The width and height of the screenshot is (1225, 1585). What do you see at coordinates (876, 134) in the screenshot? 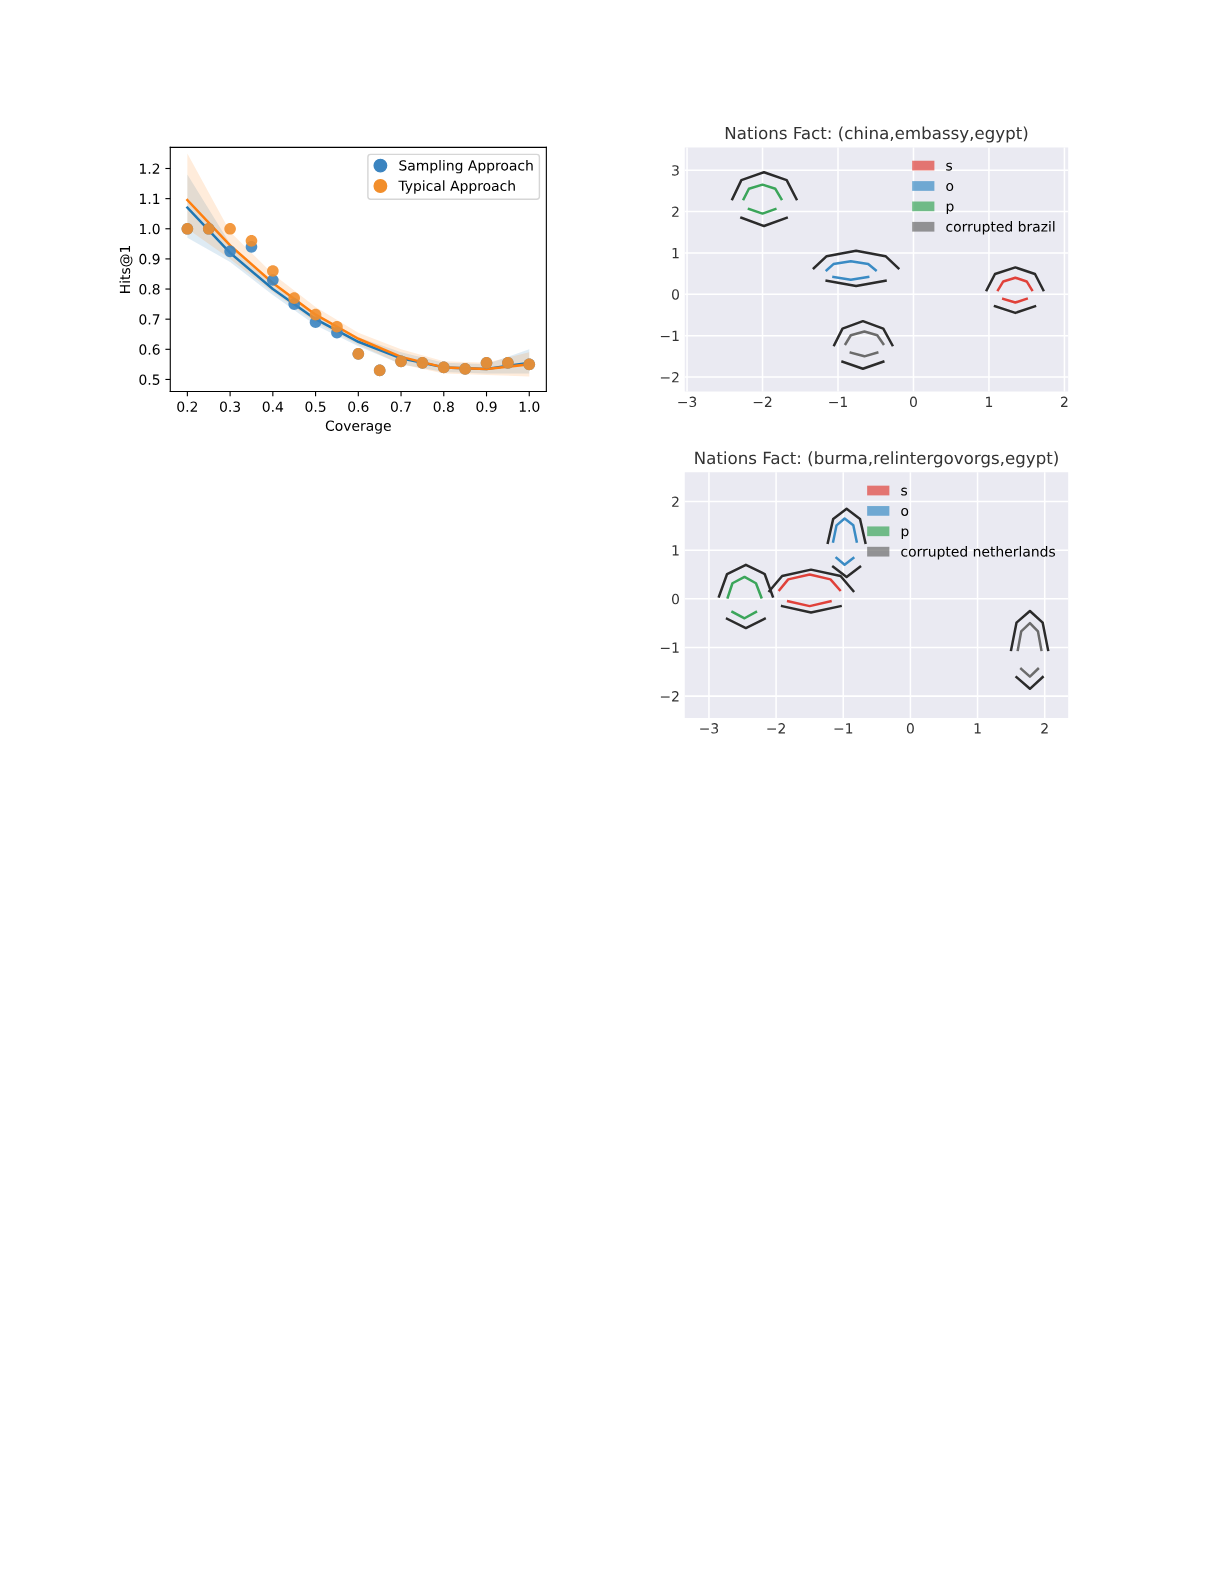
I see `chart-title: Nations Fact: (china,embassy,egypt)` at bounding box center [876, 134].